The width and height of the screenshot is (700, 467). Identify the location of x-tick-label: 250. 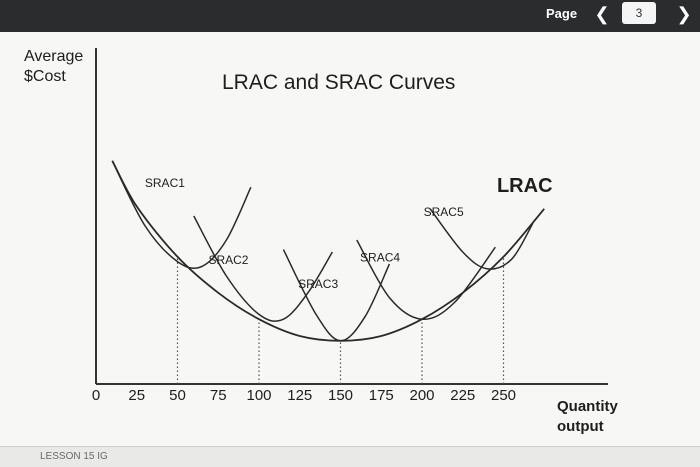
(503, 395).